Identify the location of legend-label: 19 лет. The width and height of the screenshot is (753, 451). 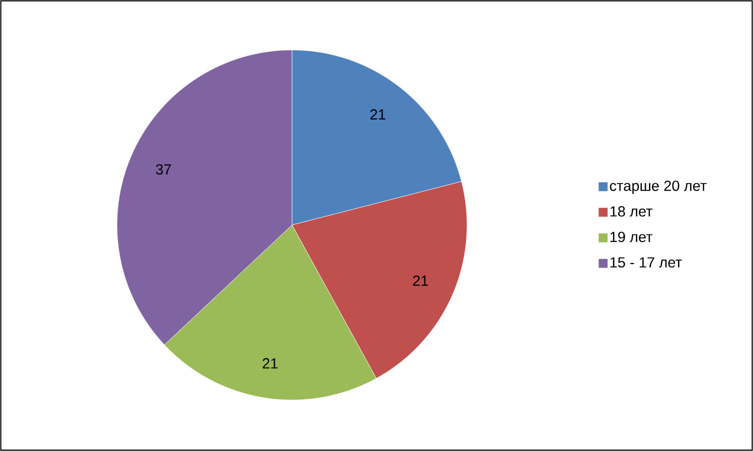
(631, 237).